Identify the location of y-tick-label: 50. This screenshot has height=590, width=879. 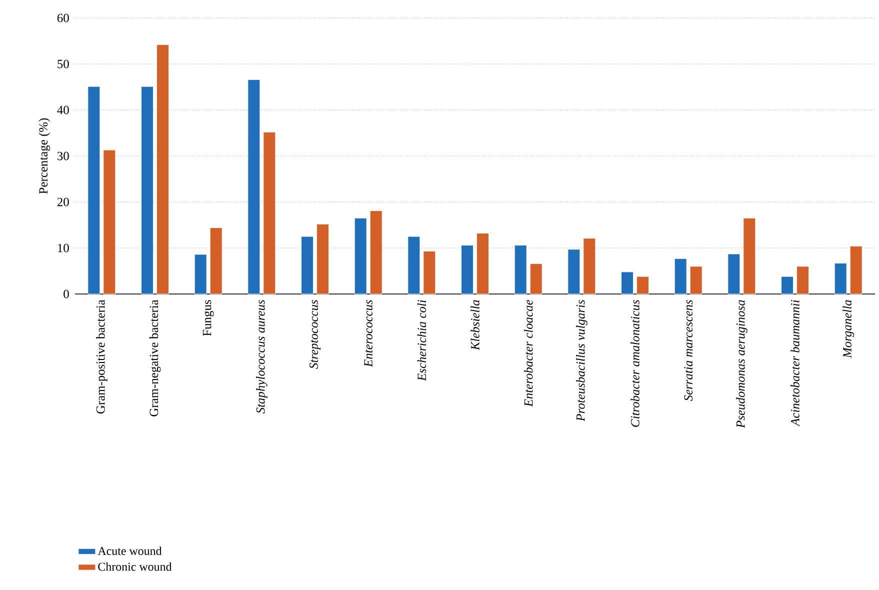
(63, 64).